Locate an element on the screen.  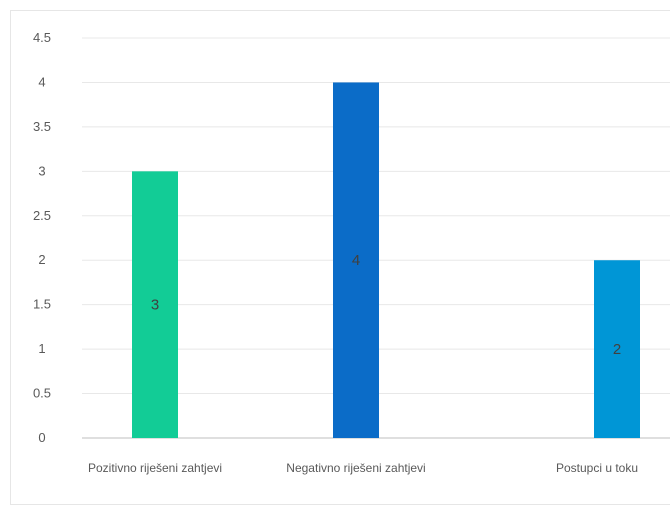
data-label: 3 is located at coordinates (155, 305).